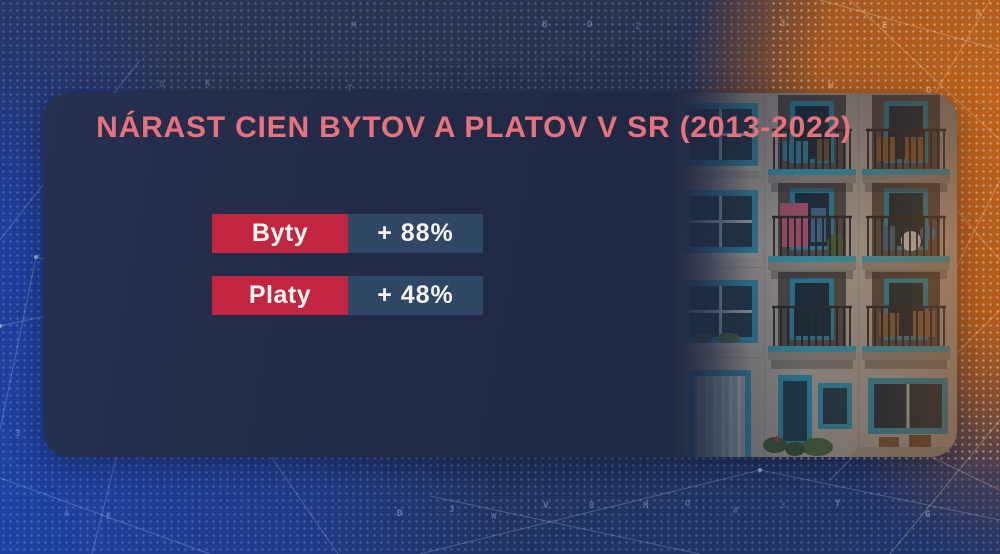 The height and width of the screenshot is (554, 1000). I want to click on stat-value-byty: + 88%, so click(415, 233).